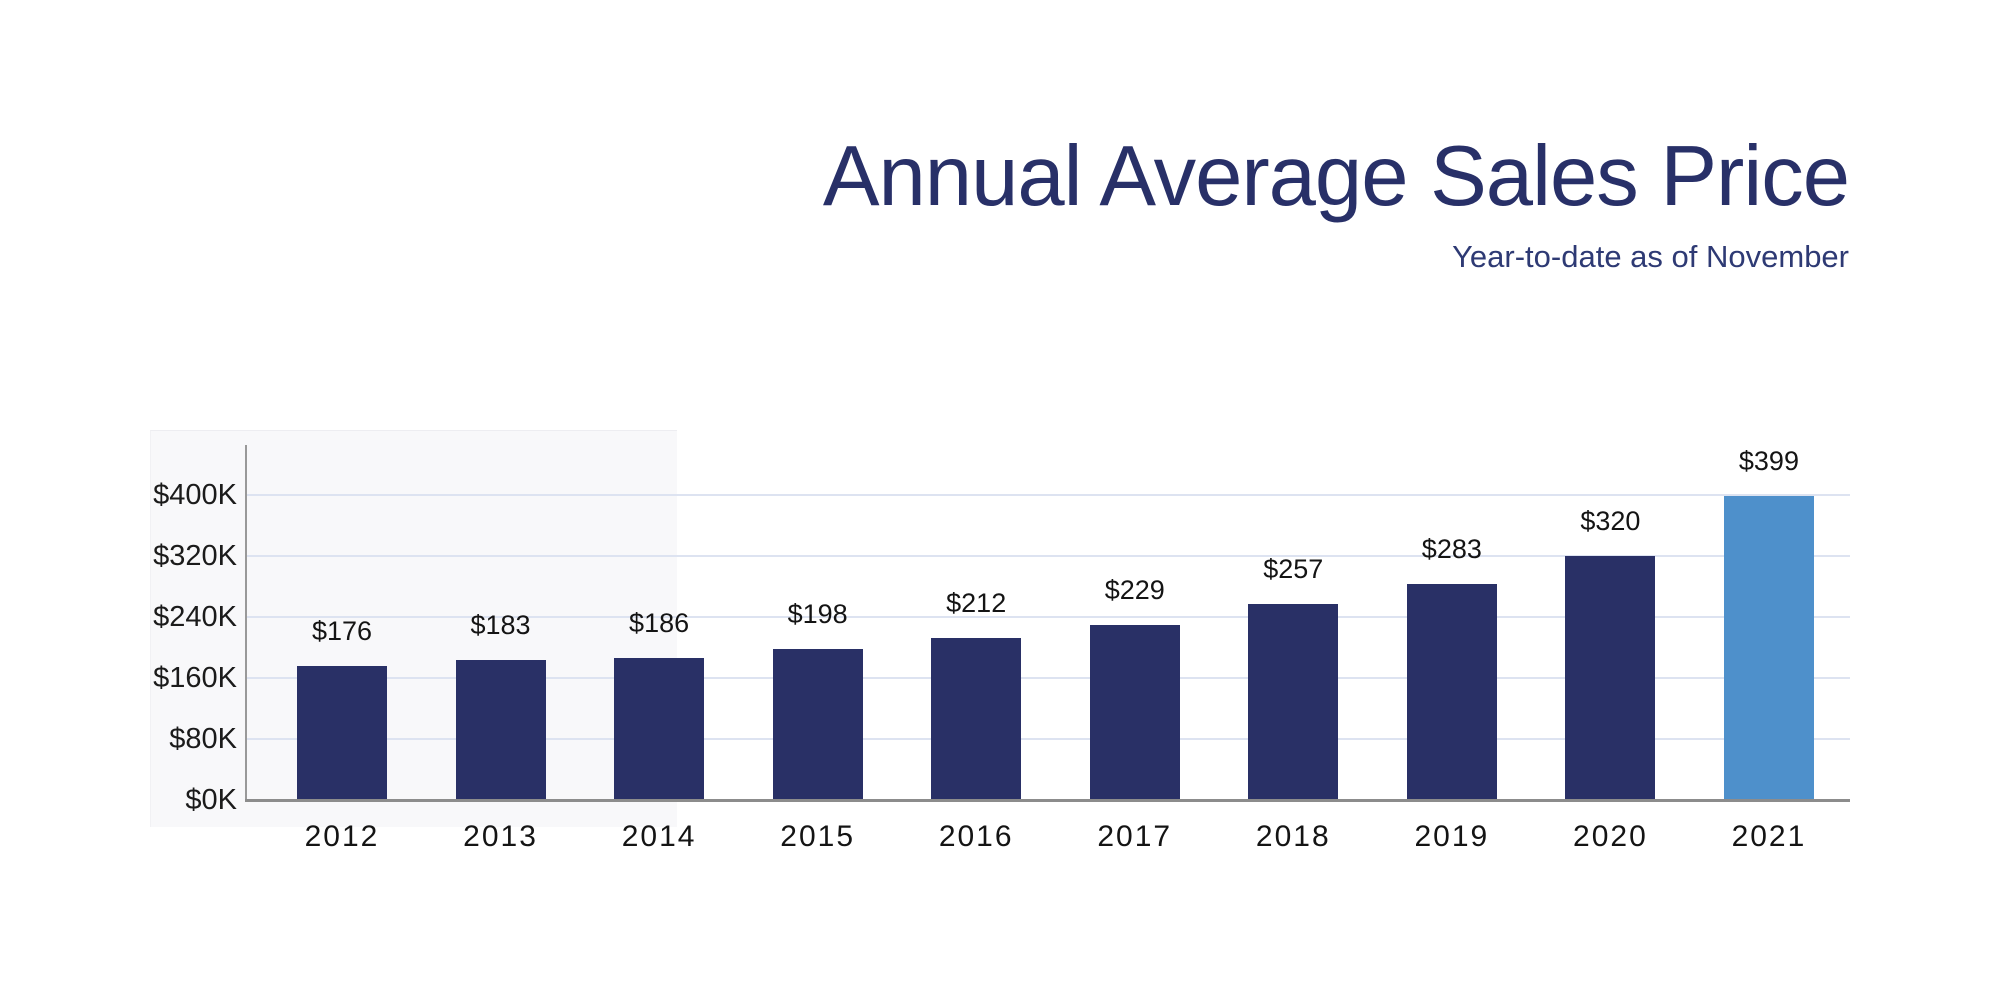 Image resolution: width=2000 pixels, height=1000 pixels. Describe the element at coordinates (1610, 521) in the screenshot. I see `bar-value-label: $320` at that location.